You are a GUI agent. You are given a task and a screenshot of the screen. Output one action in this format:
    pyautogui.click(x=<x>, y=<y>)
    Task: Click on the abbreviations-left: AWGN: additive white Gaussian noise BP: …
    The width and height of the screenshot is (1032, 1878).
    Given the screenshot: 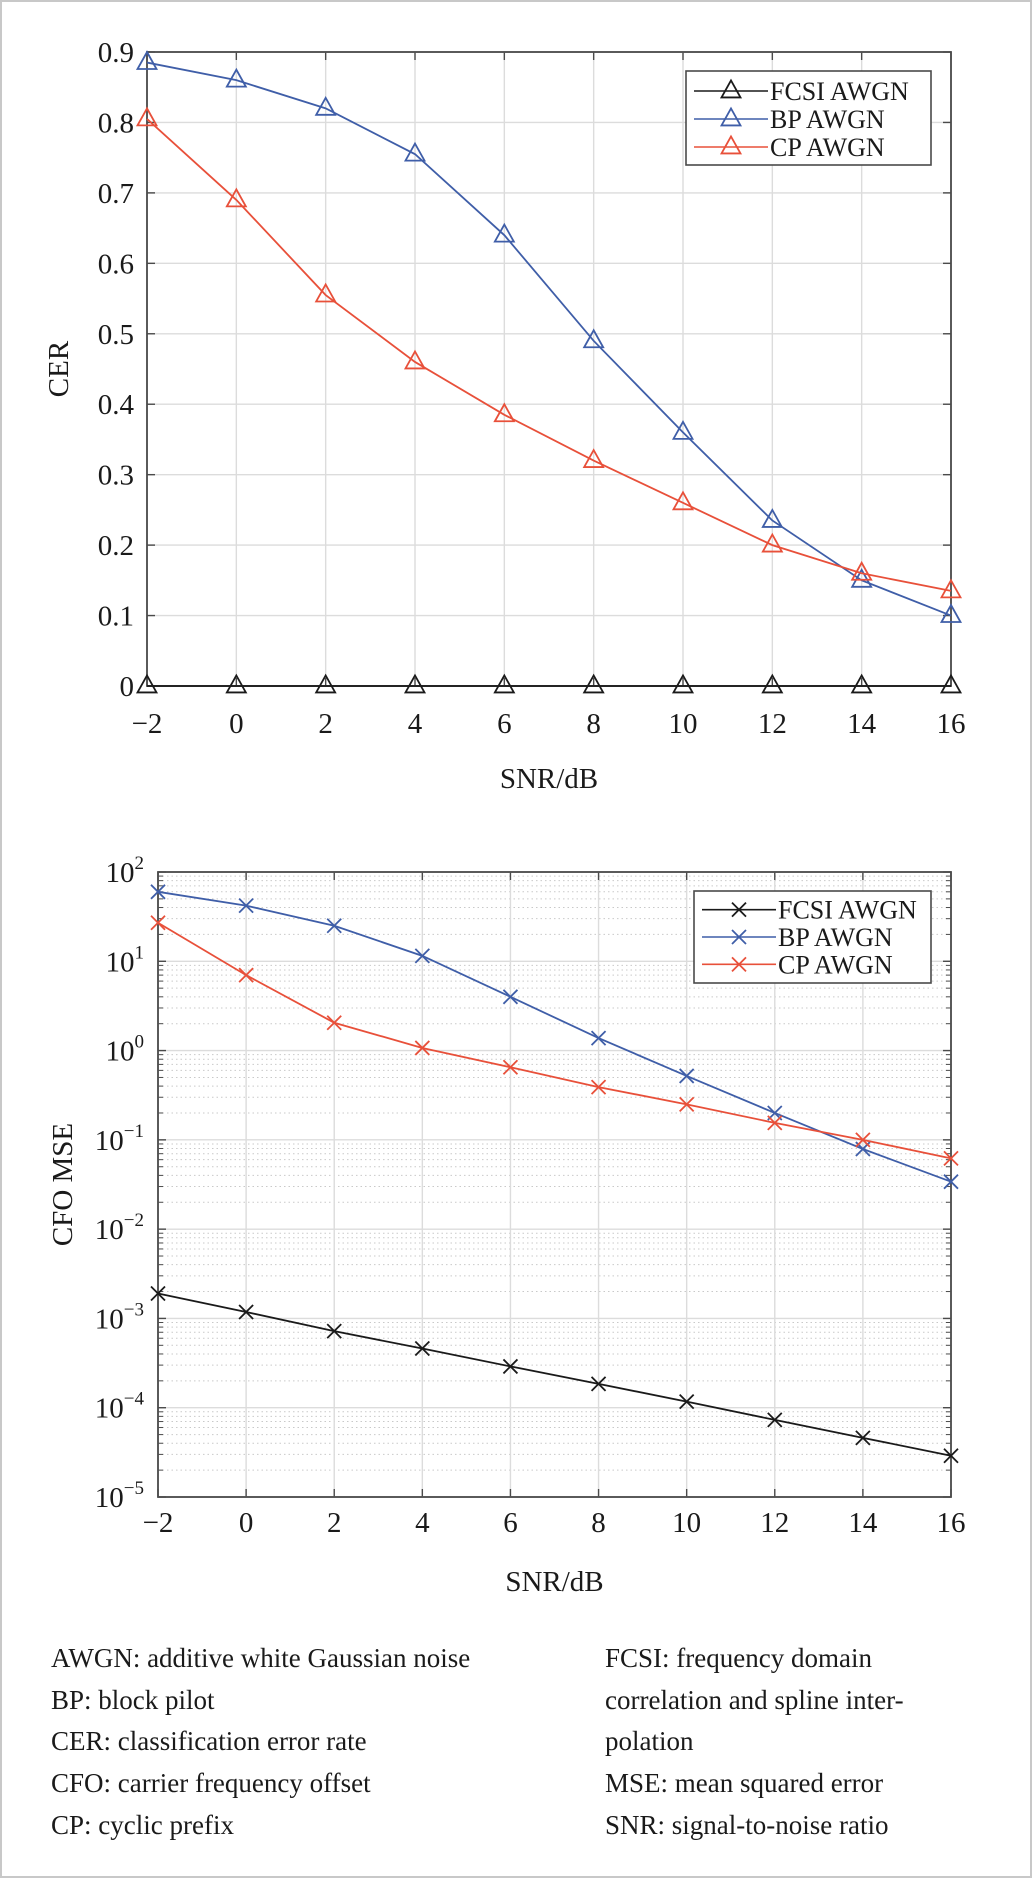 What is the action you would take?
    pyautogui.click(x=260, y=1742)
    